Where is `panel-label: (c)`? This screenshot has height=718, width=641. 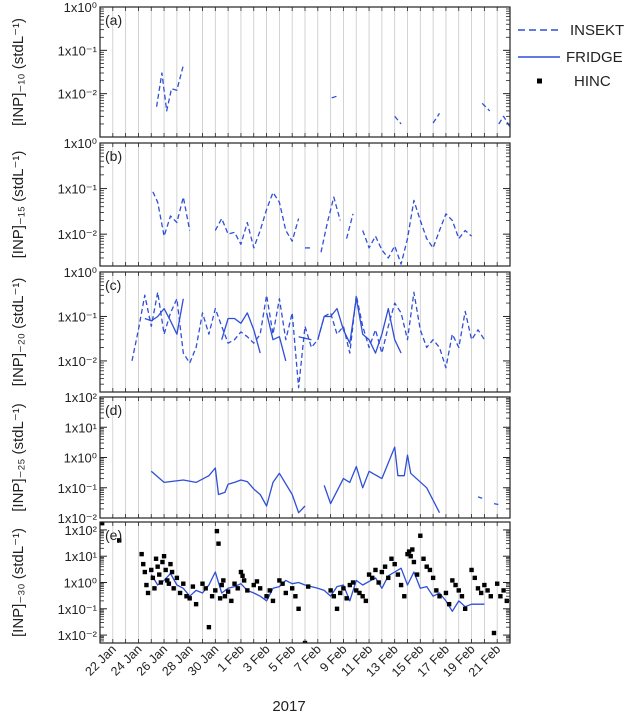
panel-label: (c) is located at coordinates (113, 285).